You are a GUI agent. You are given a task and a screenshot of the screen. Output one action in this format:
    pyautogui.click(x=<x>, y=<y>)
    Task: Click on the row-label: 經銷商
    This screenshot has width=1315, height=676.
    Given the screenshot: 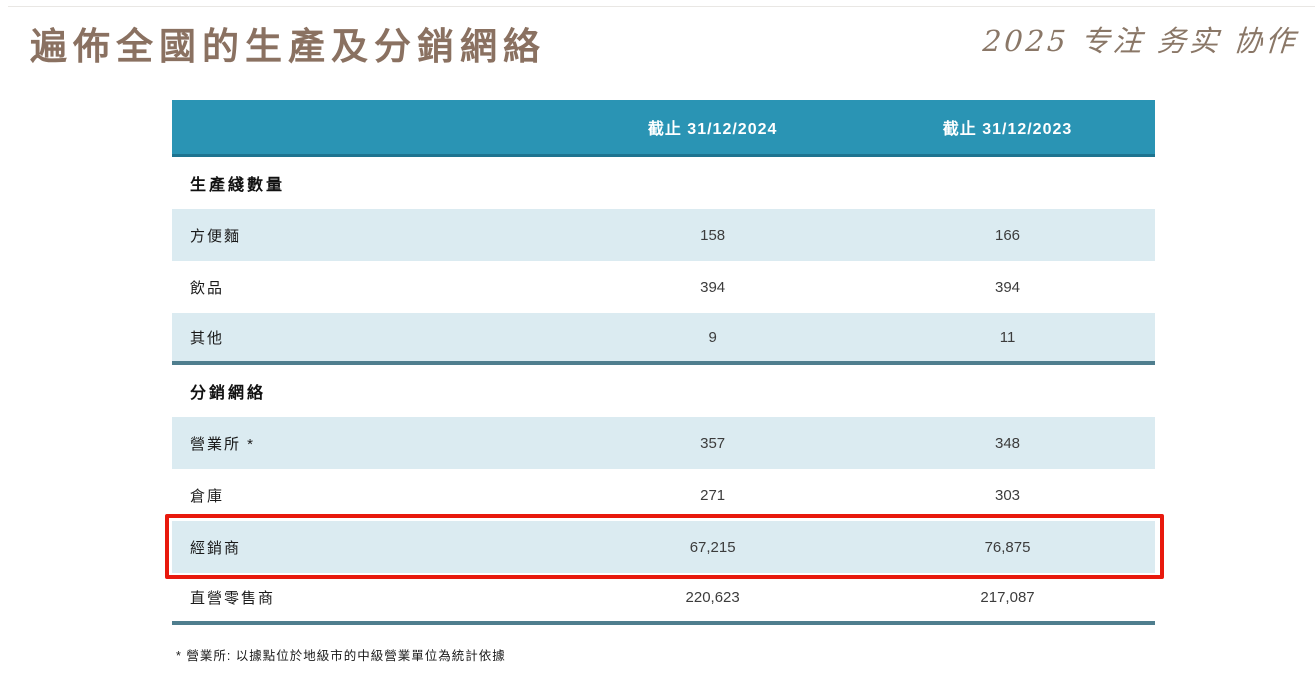 What is the action you would take?
    pyautogui.click(x=216, y=548)
    